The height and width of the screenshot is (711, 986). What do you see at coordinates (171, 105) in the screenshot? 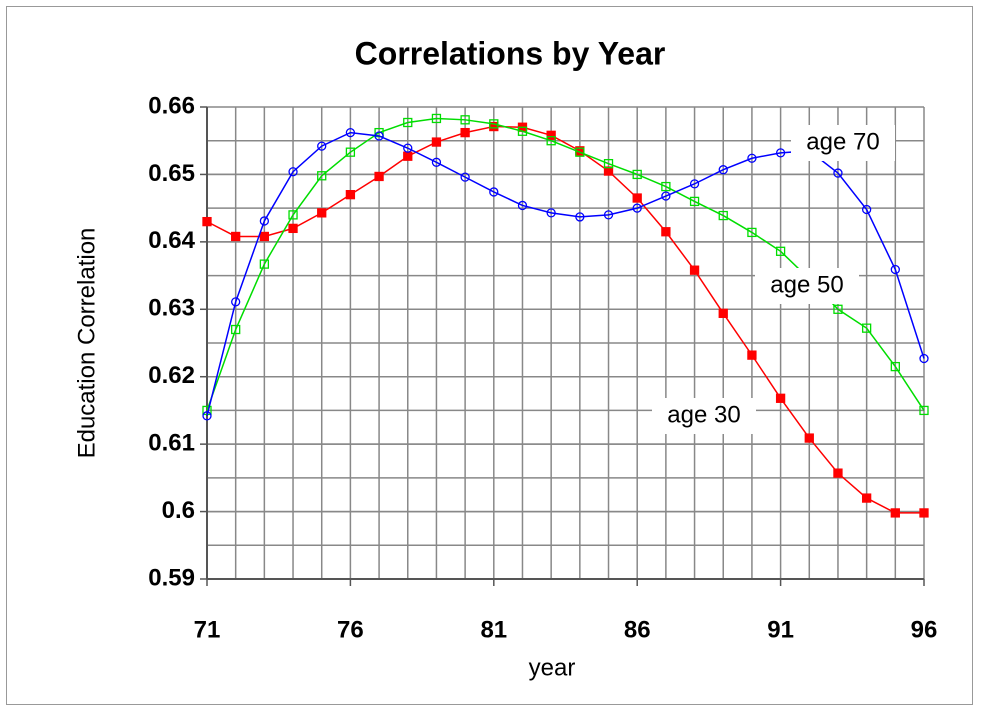
I see `y-tick-label: 0.66` at bounding box center [171, 105].